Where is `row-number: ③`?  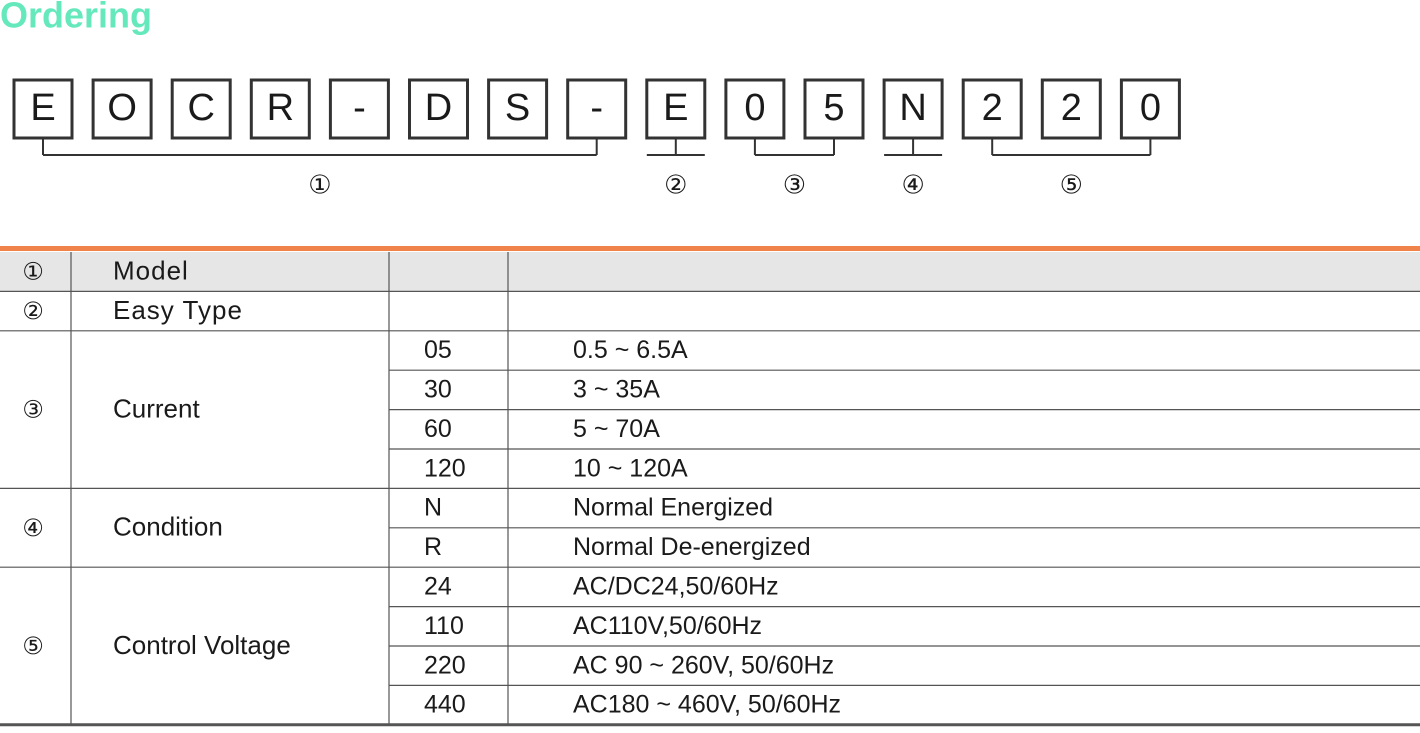
row-number: ③ is located at coordinates (33, 410).